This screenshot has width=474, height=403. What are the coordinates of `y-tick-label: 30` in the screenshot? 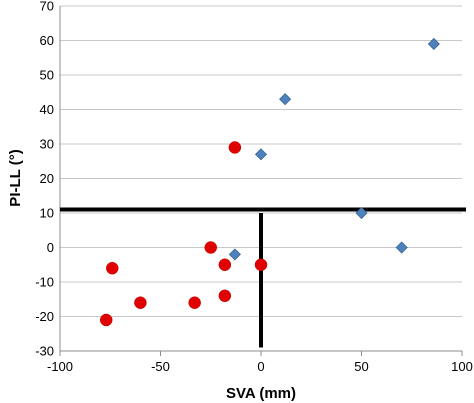 It's located at (47, 144).